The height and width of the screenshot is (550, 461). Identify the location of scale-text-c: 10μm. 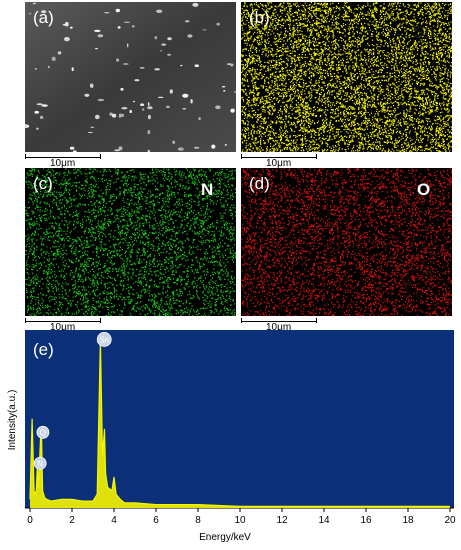
(63, 327).